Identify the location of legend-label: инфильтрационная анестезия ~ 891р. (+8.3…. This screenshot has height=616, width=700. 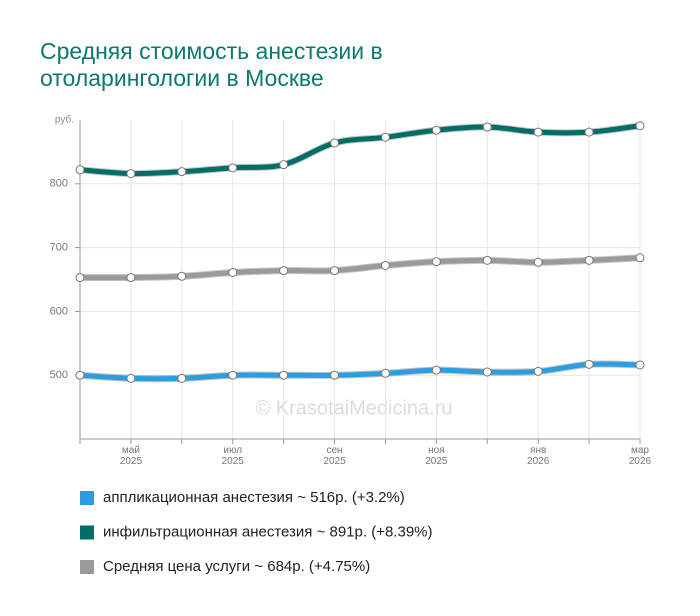
(268, 531).